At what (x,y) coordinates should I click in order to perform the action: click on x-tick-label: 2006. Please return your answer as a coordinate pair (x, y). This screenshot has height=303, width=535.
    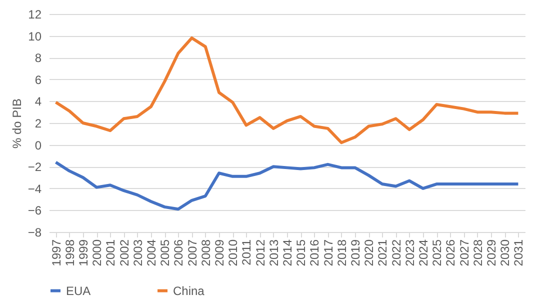
    Looking at the image, I should click on (179, 252).